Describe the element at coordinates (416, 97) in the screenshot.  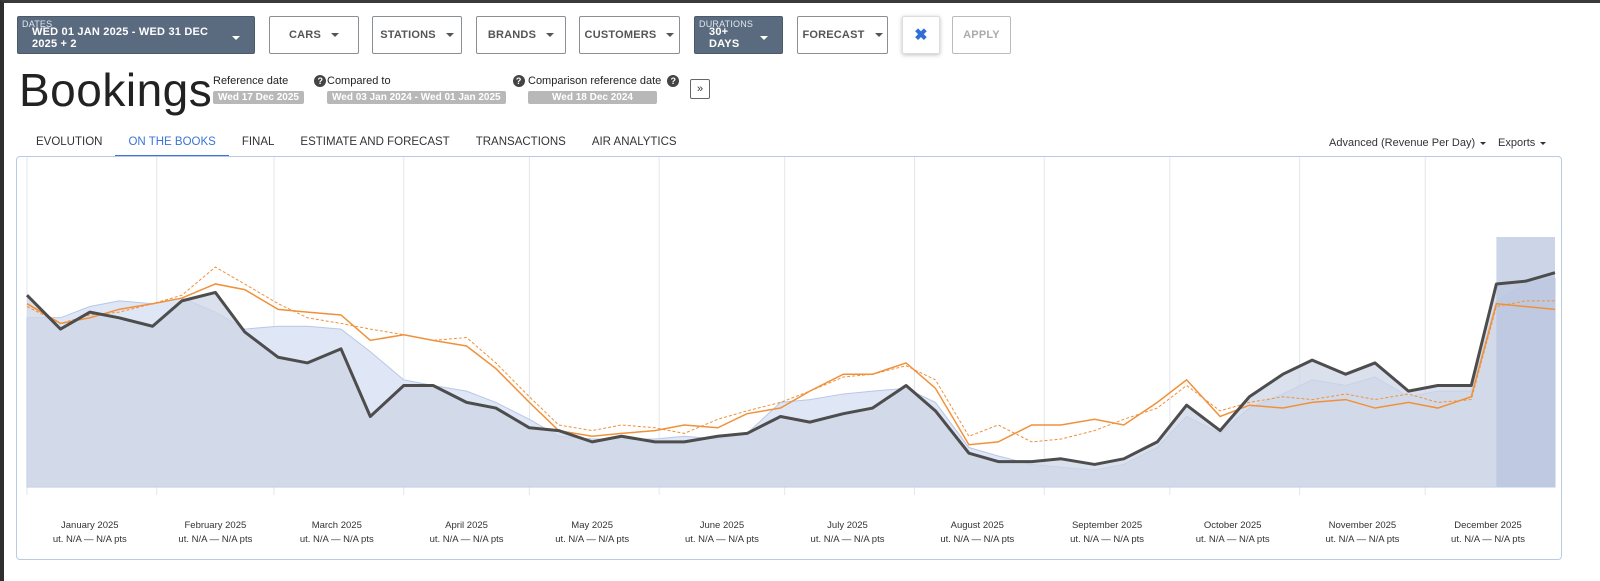
I see `compared-to-value: Wed 03 Jan 2024 - Wed 01 Jan 2025` at that location.